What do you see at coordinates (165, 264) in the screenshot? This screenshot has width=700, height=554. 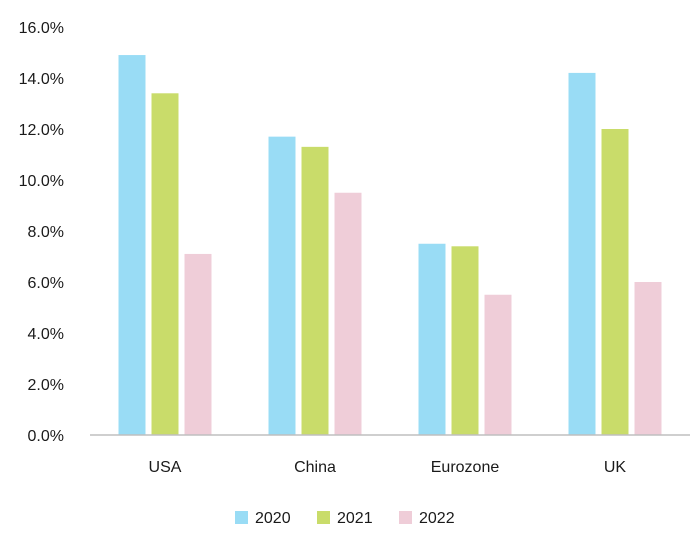 I see `bar-usa-2021` at bounding box center [165, 264].